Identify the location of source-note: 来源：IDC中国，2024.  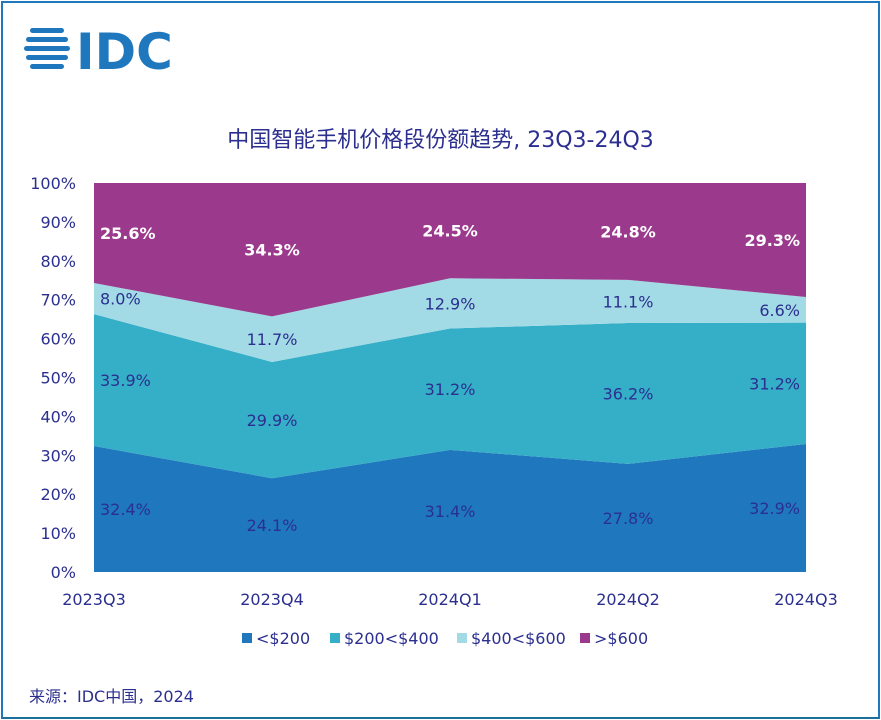
(111, 696).